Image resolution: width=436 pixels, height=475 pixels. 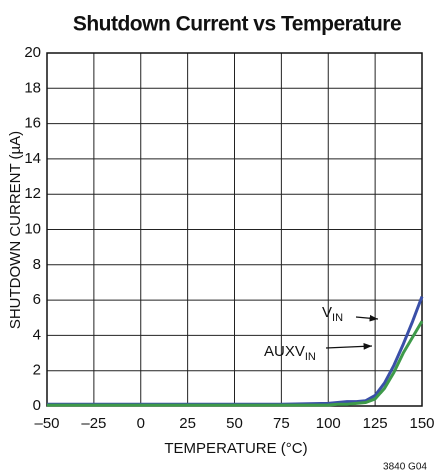 I want to click on x-tick-label: 75, so click(x=281, y=423).